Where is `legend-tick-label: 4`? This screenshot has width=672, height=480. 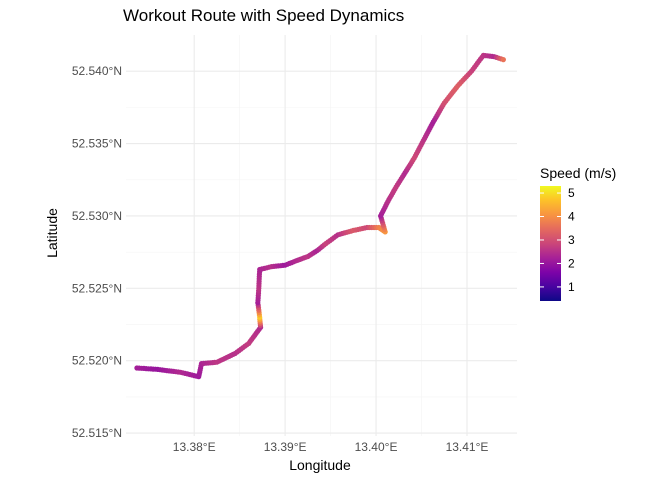
legend-tick-label: 4 is located at coordinates (571, 217).